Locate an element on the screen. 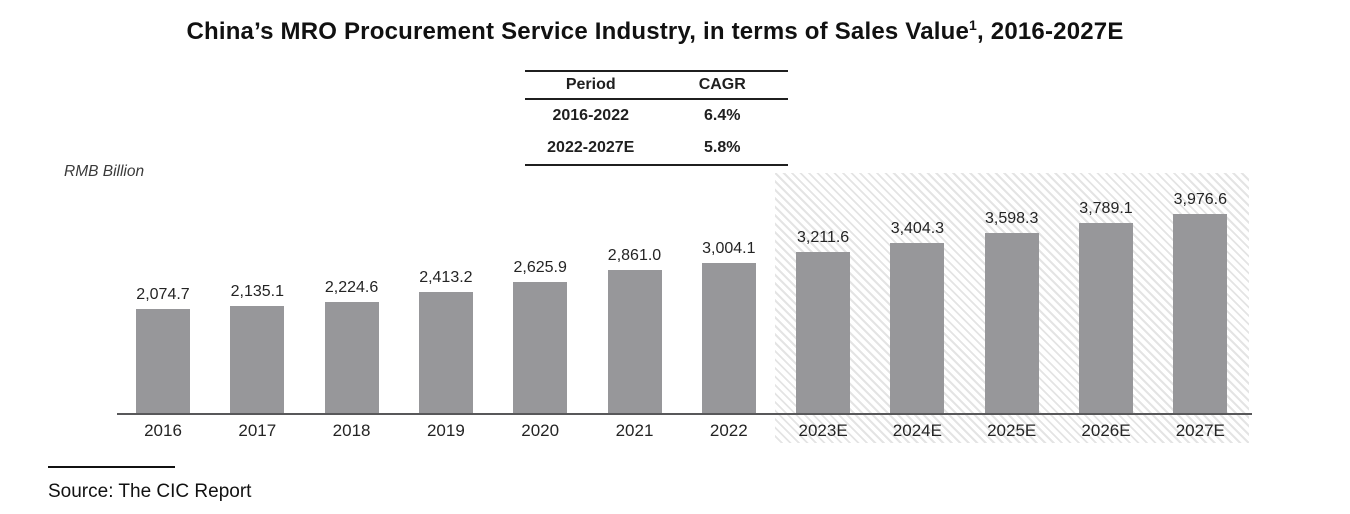 The width and height of the screenshot is (1350, 514). bar-2022 is located at coordinates (728, 338).